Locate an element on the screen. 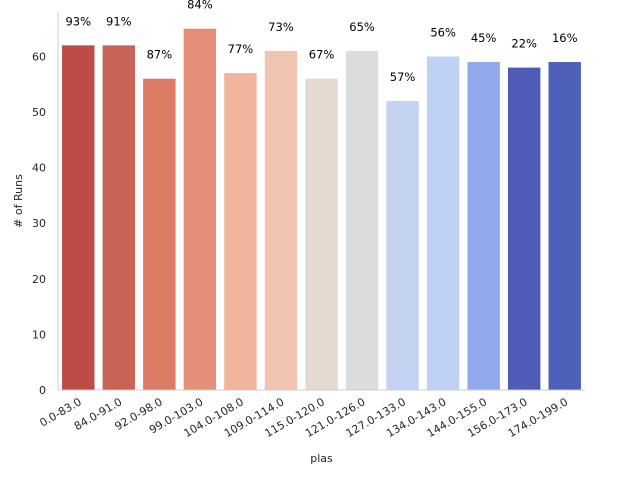 Image resolution: width=640 pixels, height=480 pixels. bar-115.0-120.0 is located at coordinates (321, 234).